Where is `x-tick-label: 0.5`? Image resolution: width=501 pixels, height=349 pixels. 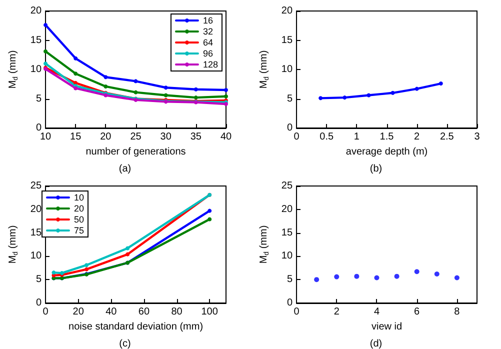
x-tick-label: 0.5 is located at coordinates (327, 137).